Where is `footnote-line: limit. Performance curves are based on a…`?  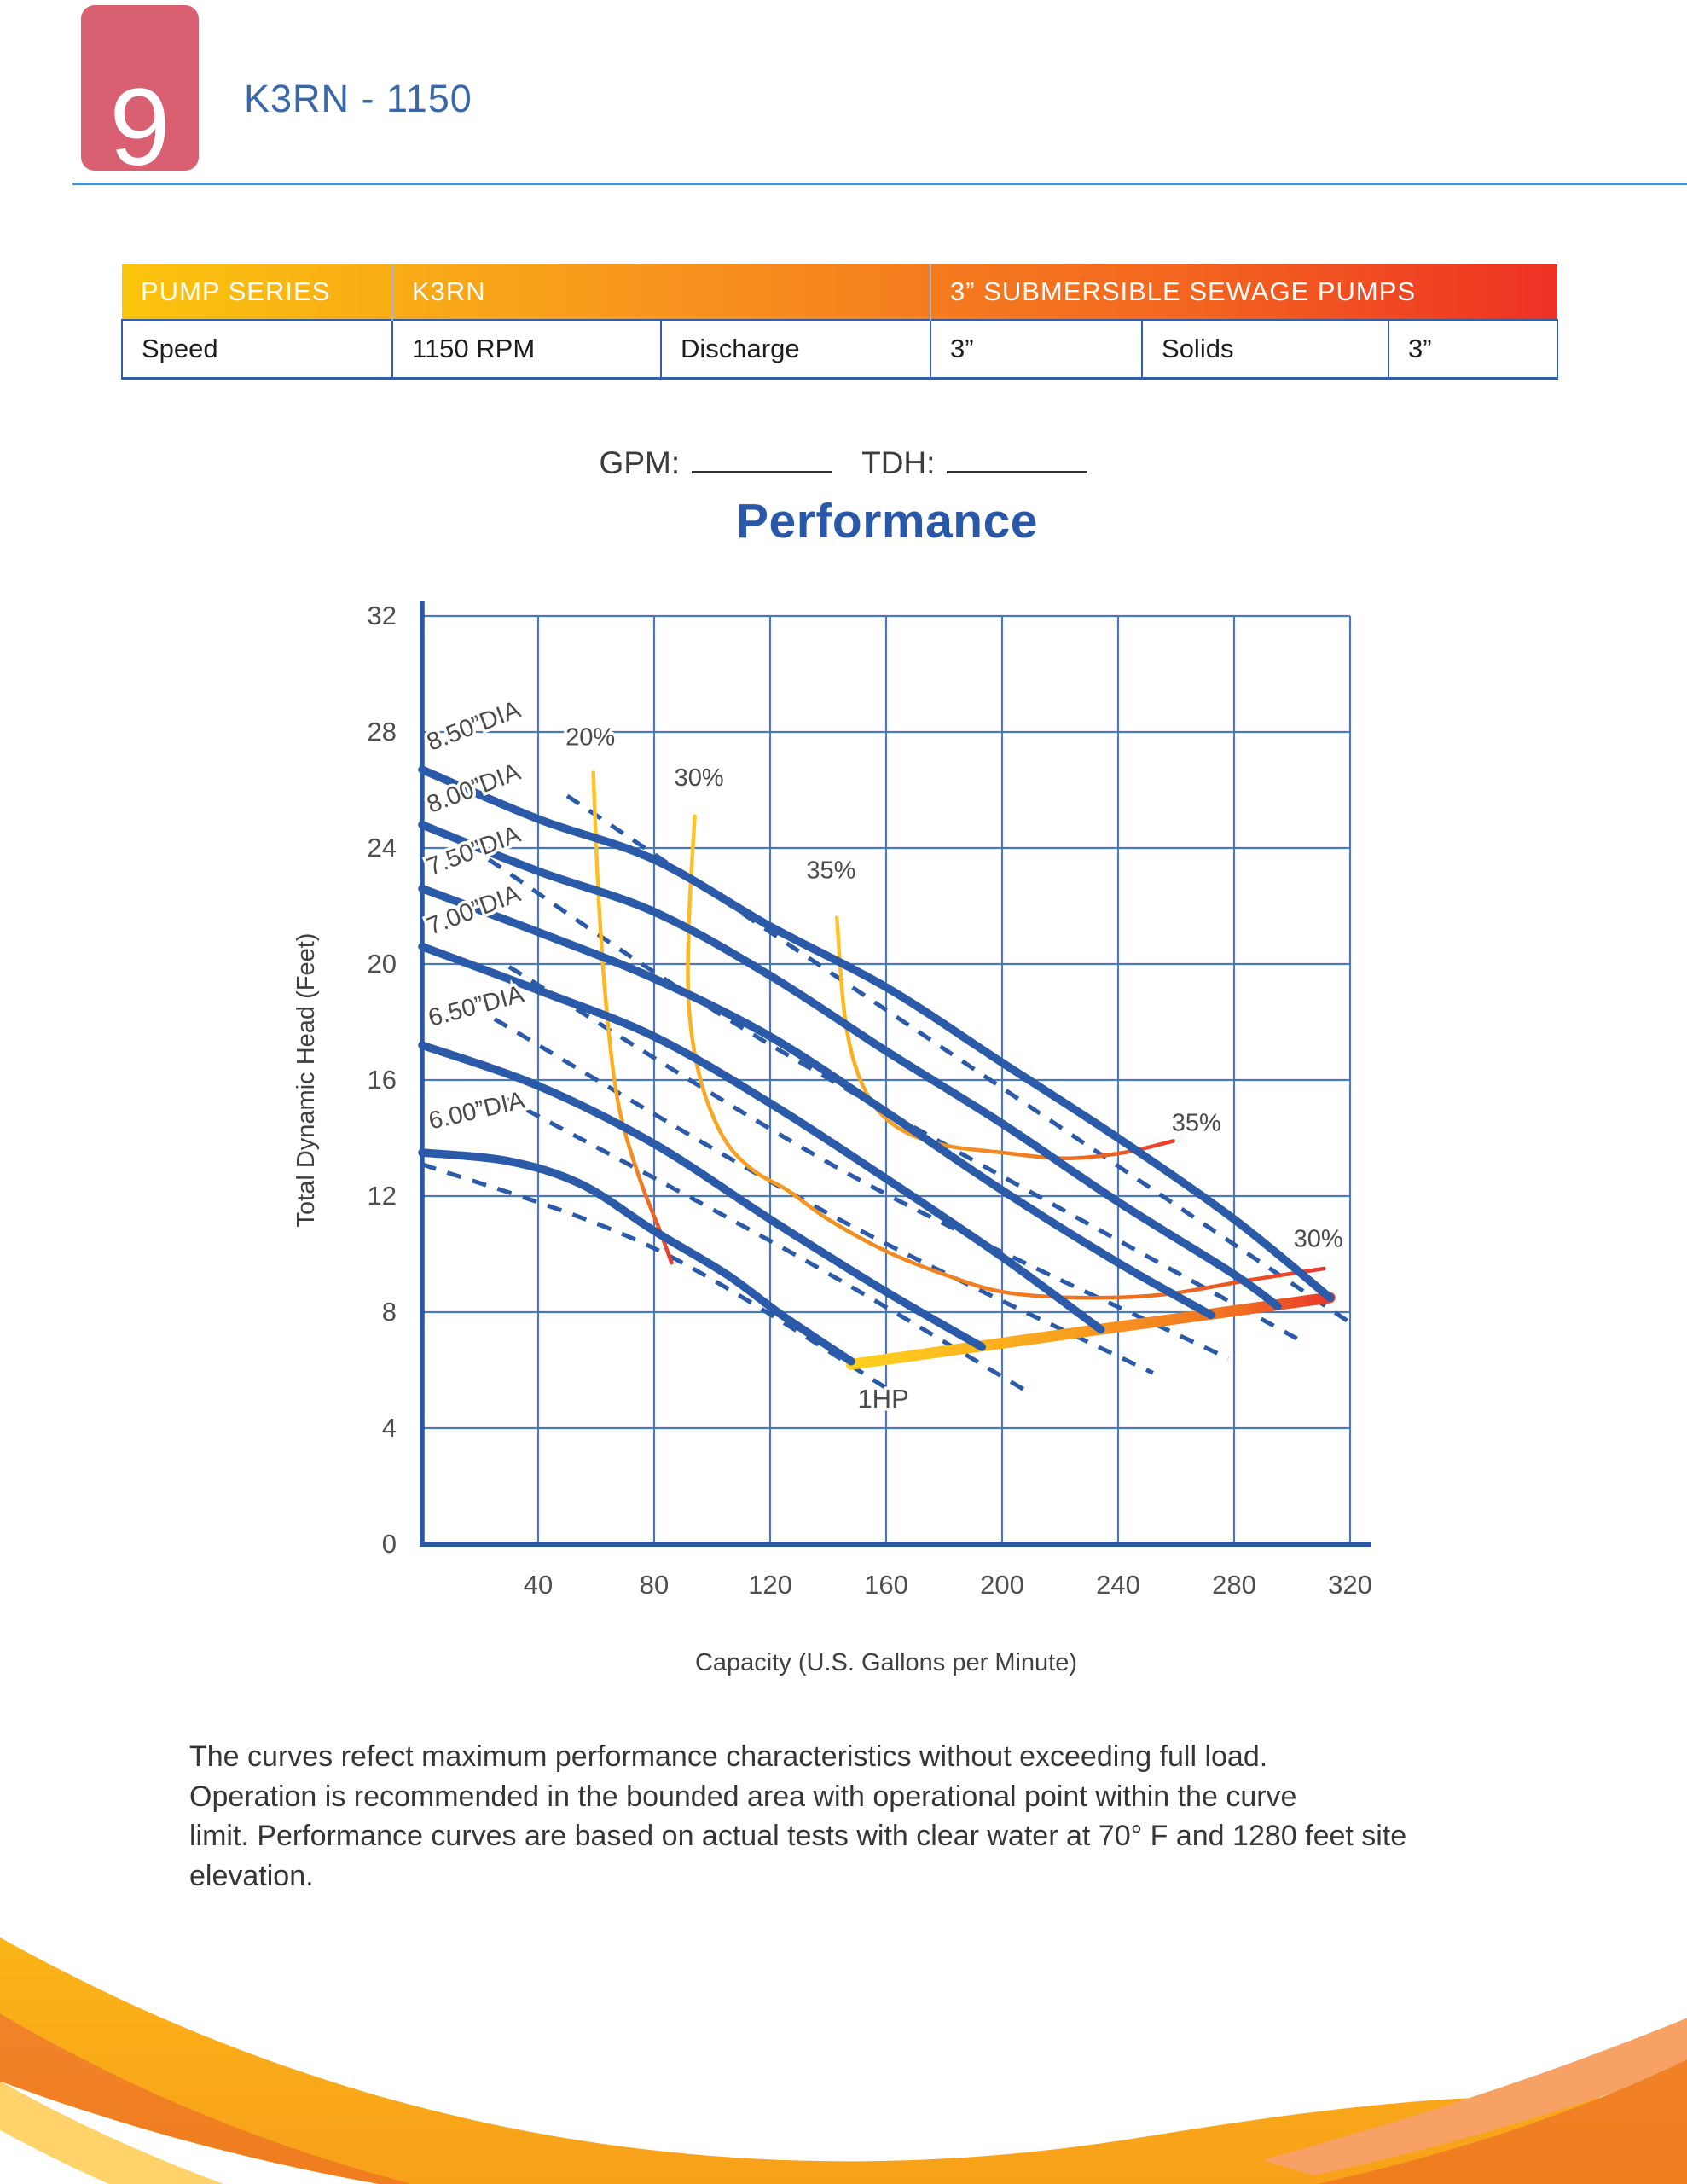 footnote-line: limit. Performance curves are based on a… is located at coordinates (798, 1837).